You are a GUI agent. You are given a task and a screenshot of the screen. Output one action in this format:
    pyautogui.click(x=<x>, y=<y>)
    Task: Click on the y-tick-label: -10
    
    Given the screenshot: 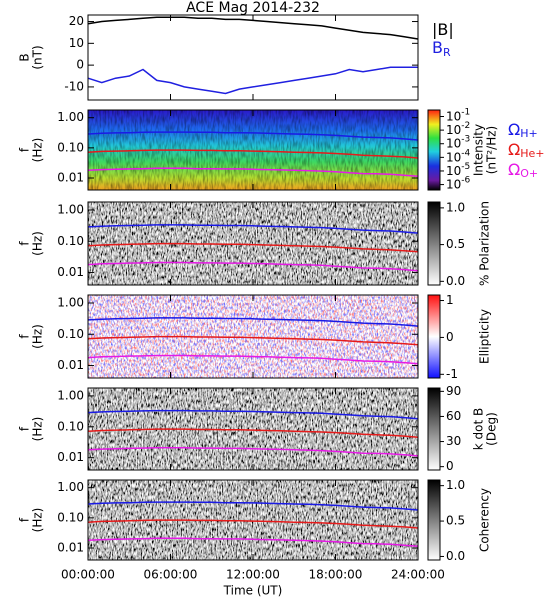 What is the action you would take?
    pyautogui.click(x=74, y=86)
    